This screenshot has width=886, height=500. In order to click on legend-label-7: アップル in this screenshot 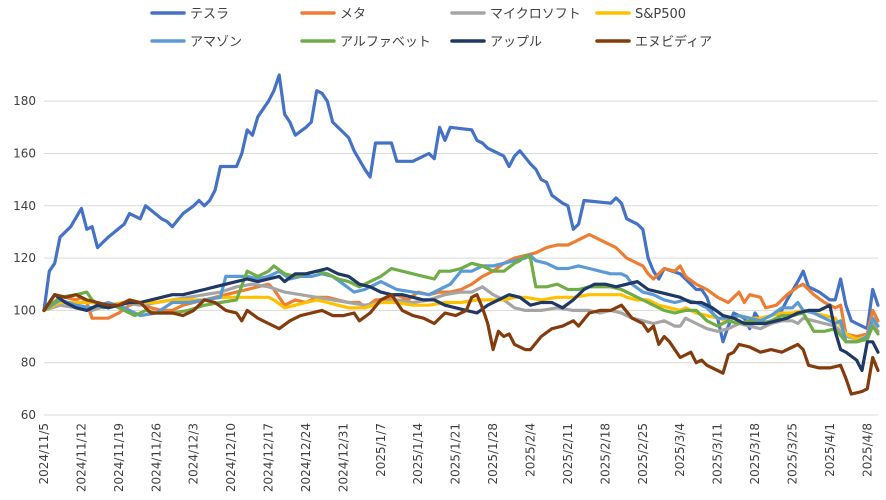, I will do `click(516, 42)`.